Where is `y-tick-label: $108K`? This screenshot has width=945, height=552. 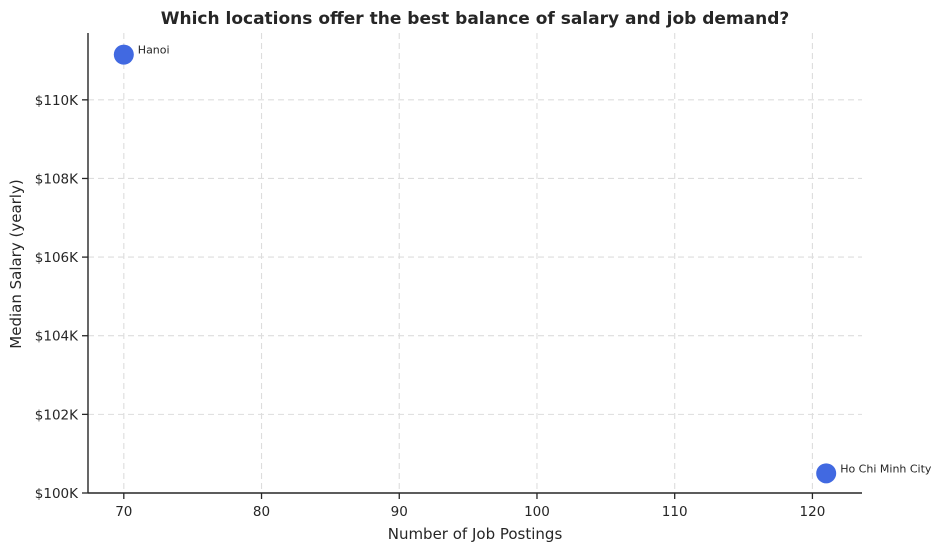
y-tick-label: $108K is located at coordinates (57, 179).